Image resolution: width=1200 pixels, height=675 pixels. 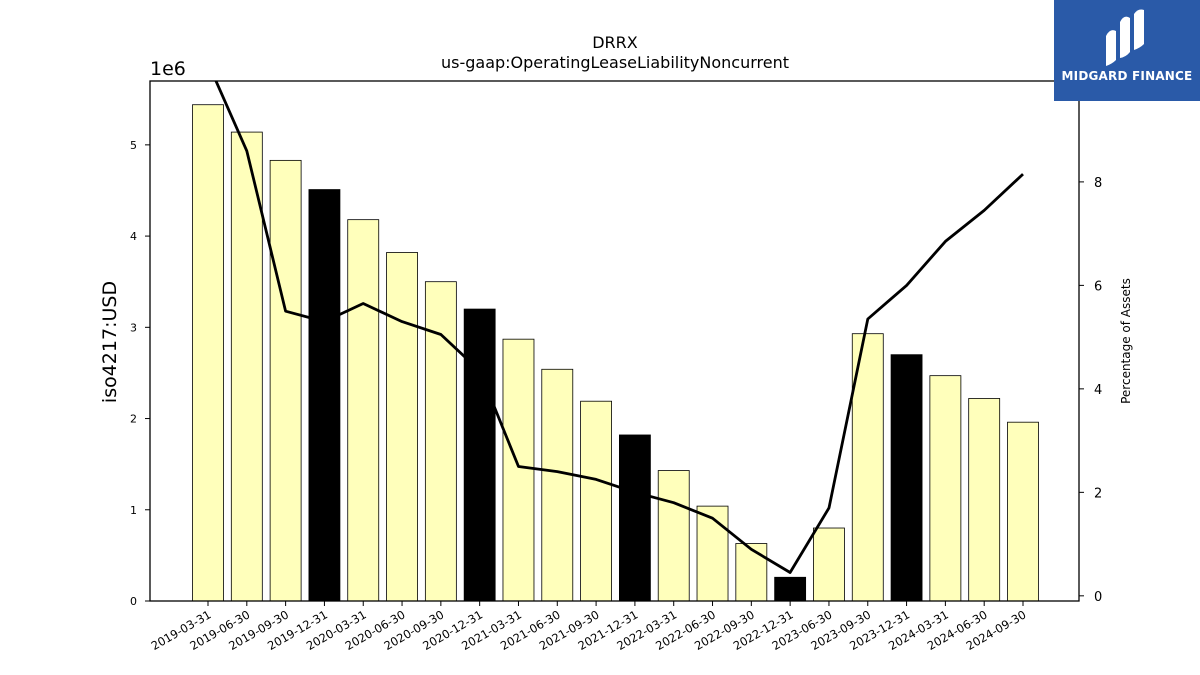 What do you see at coordinates (1098, 597) in the screenshot?
I see `y2-tick-label: 0` at bounding box center [1098, 597].